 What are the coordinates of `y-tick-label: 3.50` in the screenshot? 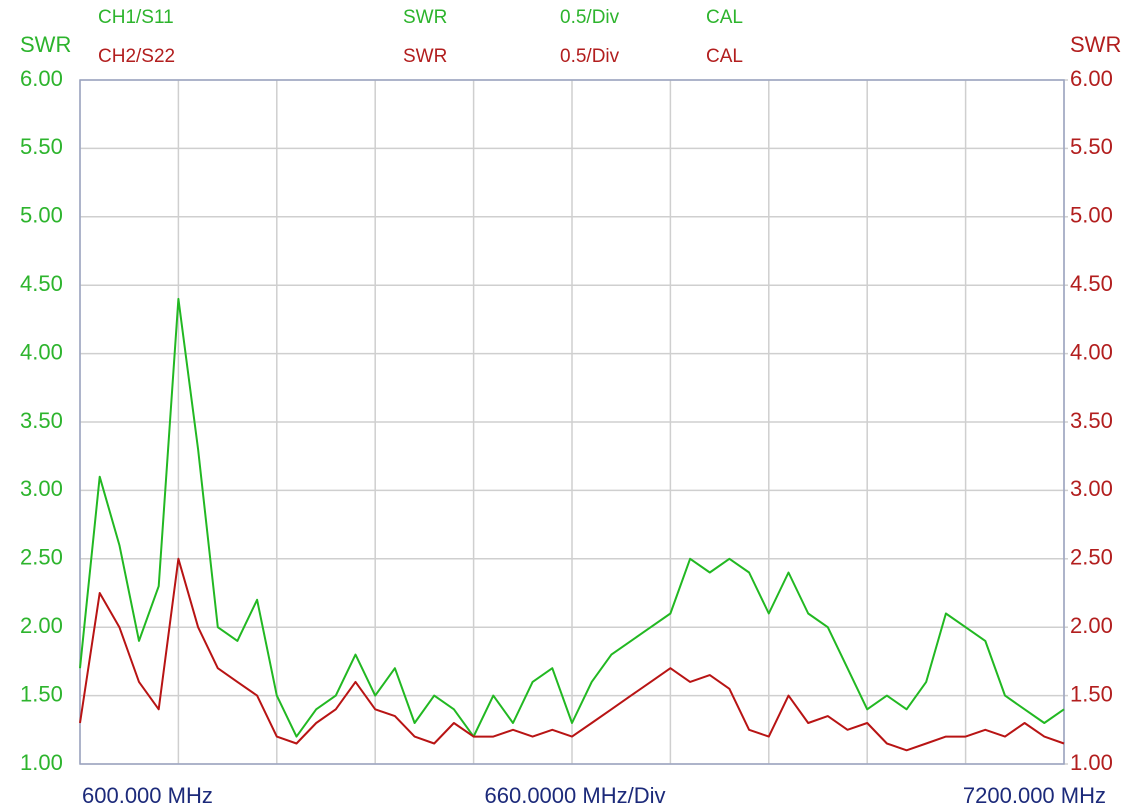 It's located at (41, 420).